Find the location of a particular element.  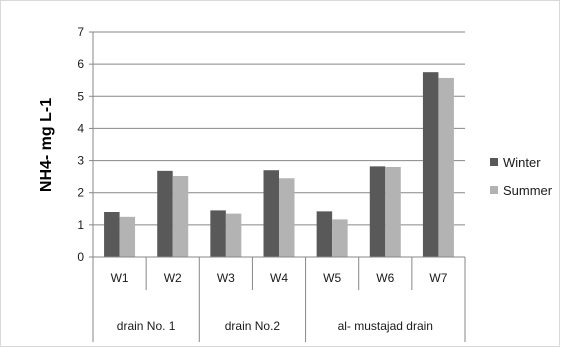

legend-swatch-summer is located at coordinates (494, 190).